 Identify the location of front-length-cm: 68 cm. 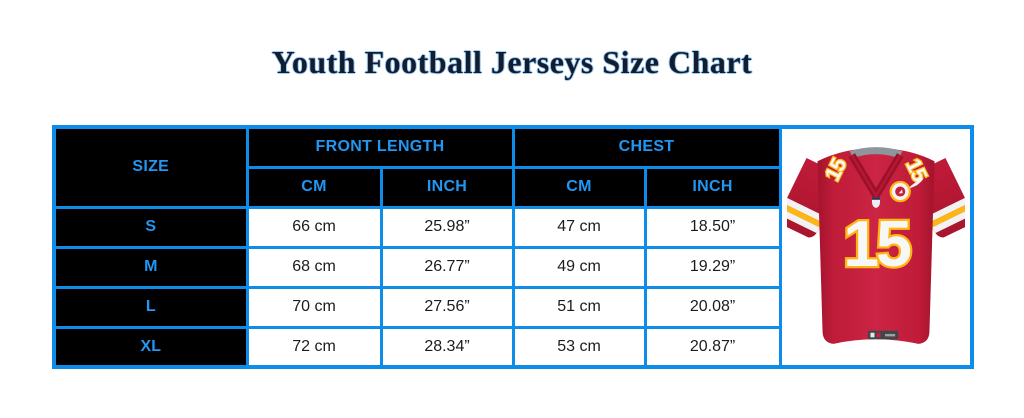
(314, 267).